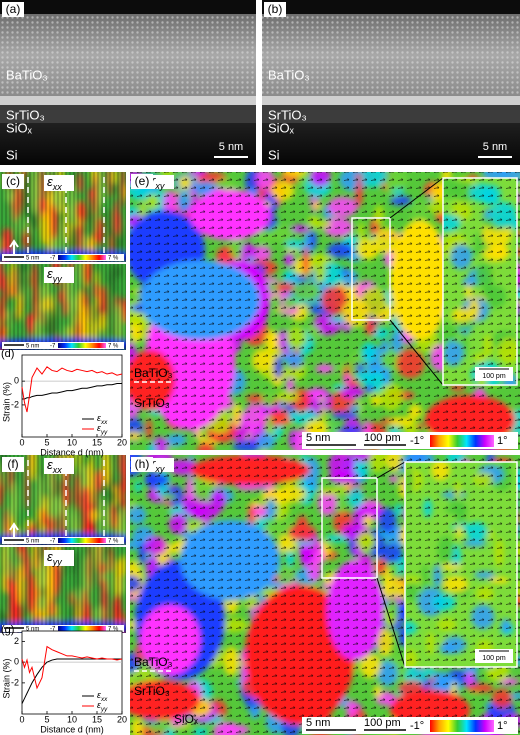 The image size is (520, 735). What do you see at coordinates (382, 723) in the screenshot?
I see `vector-scale-label: 100 pm` at bounding box center [382, 723].